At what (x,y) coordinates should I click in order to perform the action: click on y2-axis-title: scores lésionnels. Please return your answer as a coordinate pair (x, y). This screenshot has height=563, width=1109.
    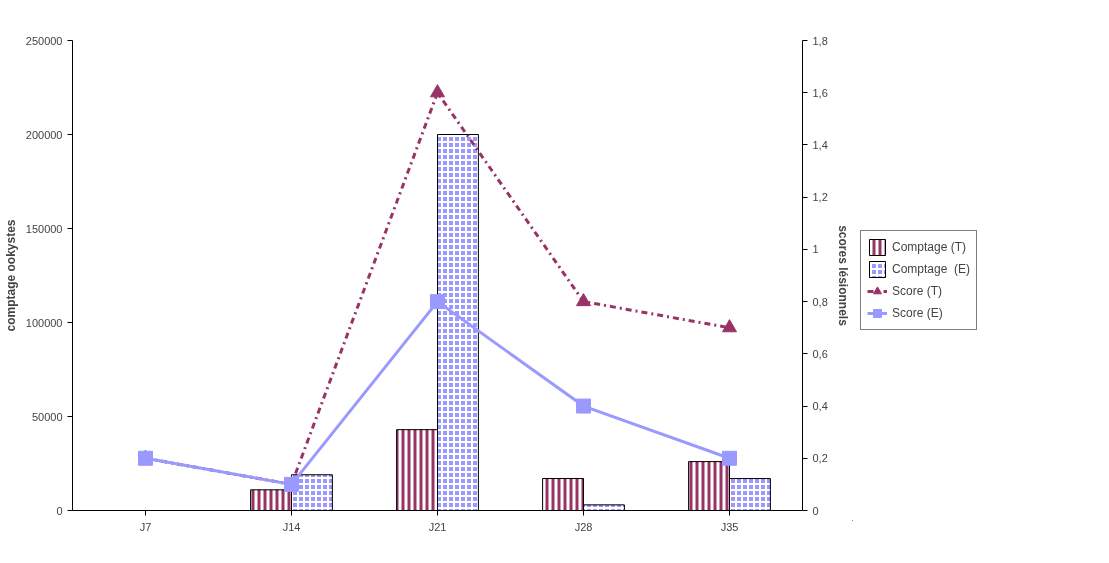
    Looking at the image, I should click on (842, 276).